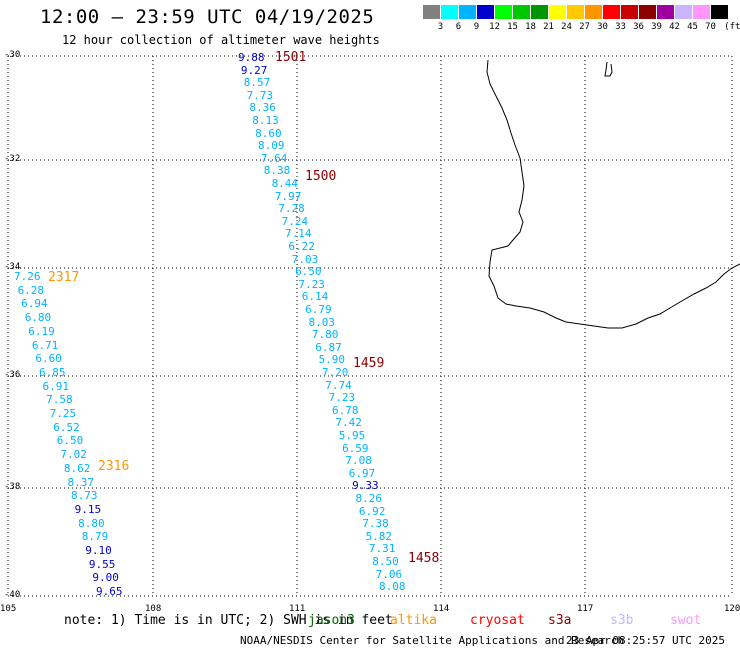 The height and width of the screenshot is (650, 740). I want to click on legend-tick-label: 70, so click(710, 27).